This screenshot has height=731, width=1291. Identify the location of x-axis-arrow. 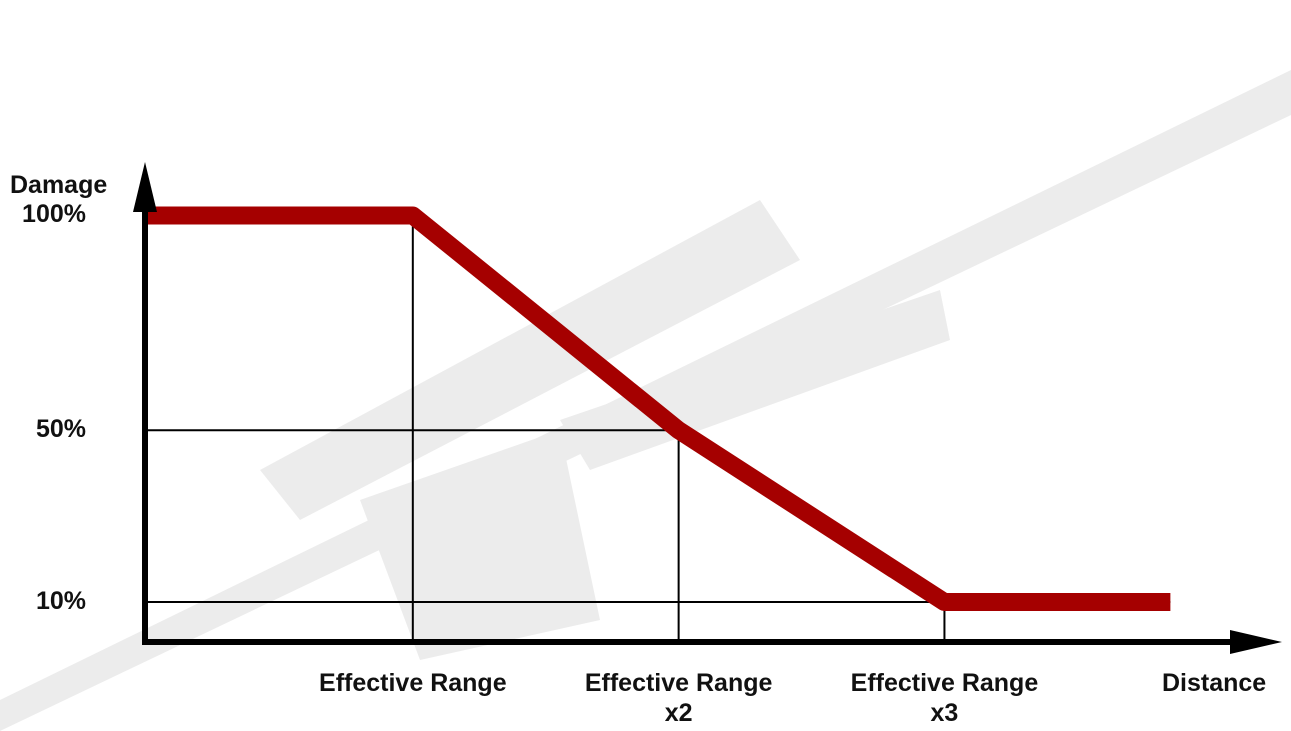
(1256, 642).